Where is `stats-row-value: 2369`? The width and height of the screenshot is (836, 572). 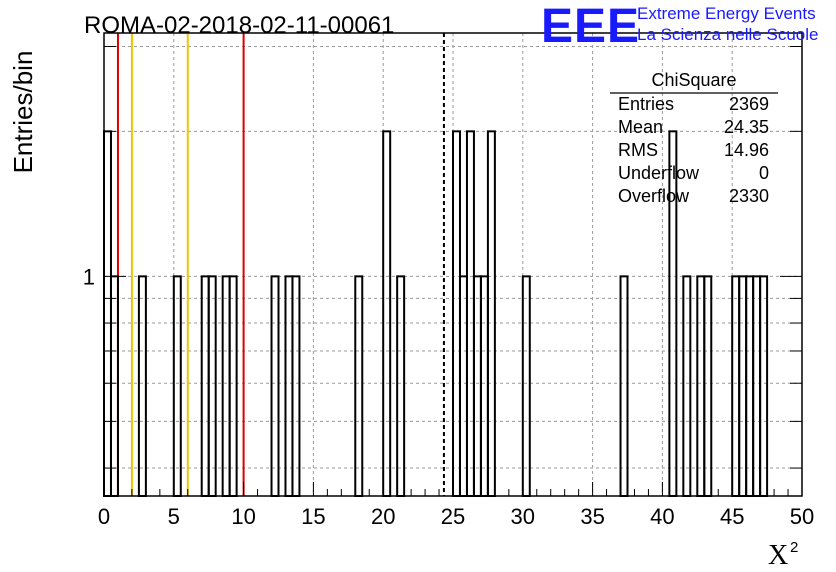 stats-row-value: 2369 is located at coordinates (749, 104).